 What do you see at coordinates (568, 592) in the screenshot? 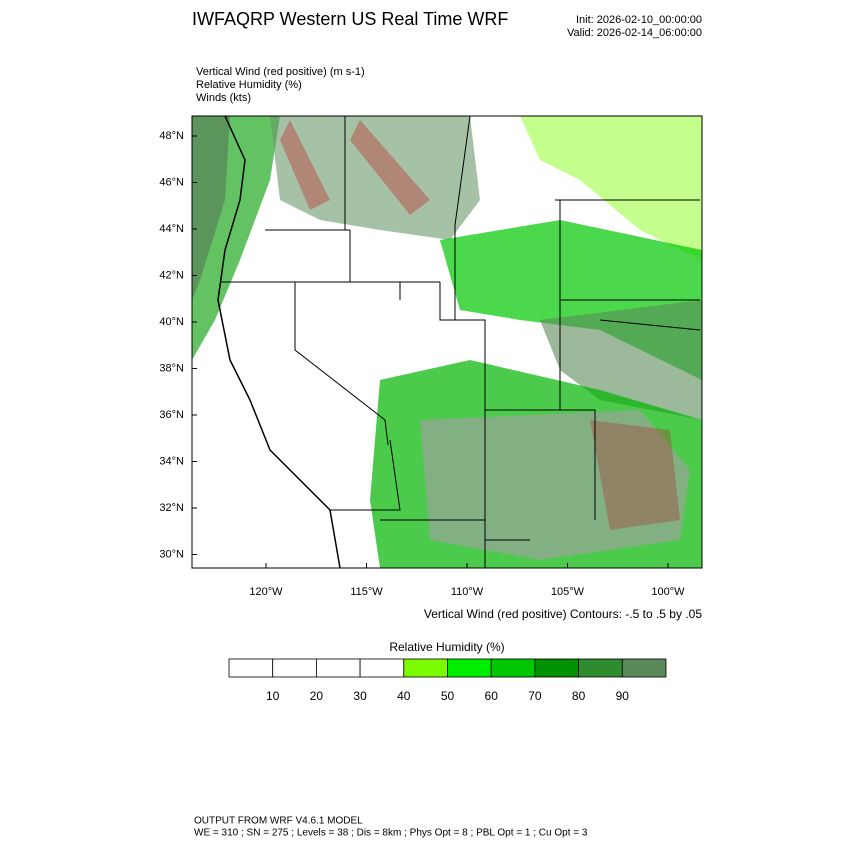
I see `lon-label: 105°W` at bounding box center [568, 592].